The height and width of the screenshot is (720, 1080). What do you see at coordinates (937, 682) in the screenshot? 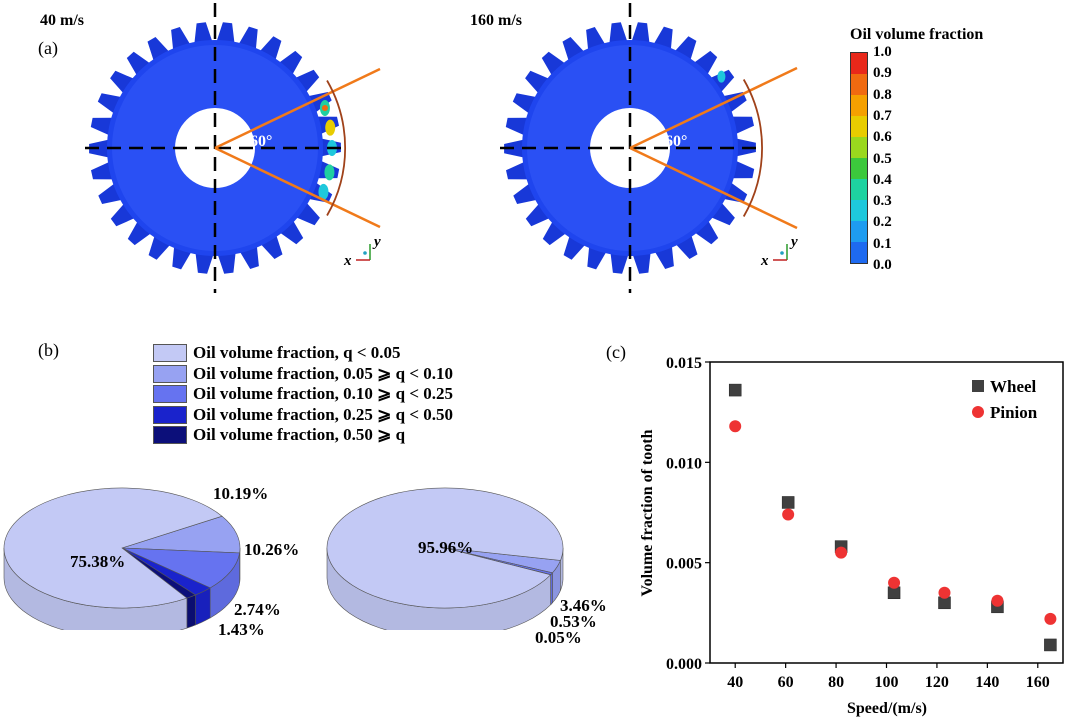
I see `x-tick-label: 120` at bounding box center [937, 682].